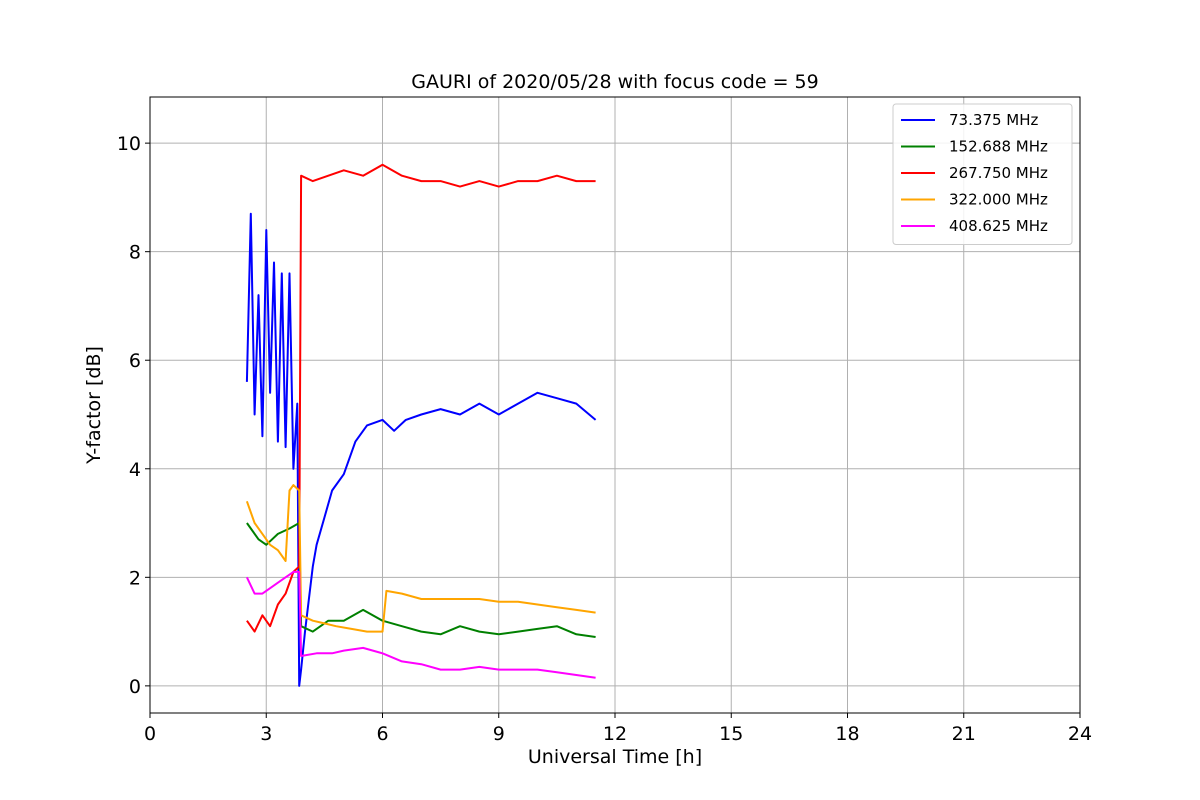 This screenshot has height=800, width=1200. Describe the element at coordinates (135, 470) in the screenshot. I see `y-tick-label: 4` at that location.